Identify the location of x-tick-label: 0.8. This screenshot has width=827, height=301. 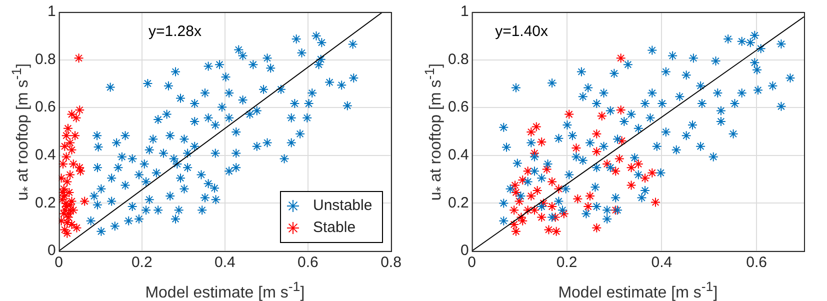
(391, 263).